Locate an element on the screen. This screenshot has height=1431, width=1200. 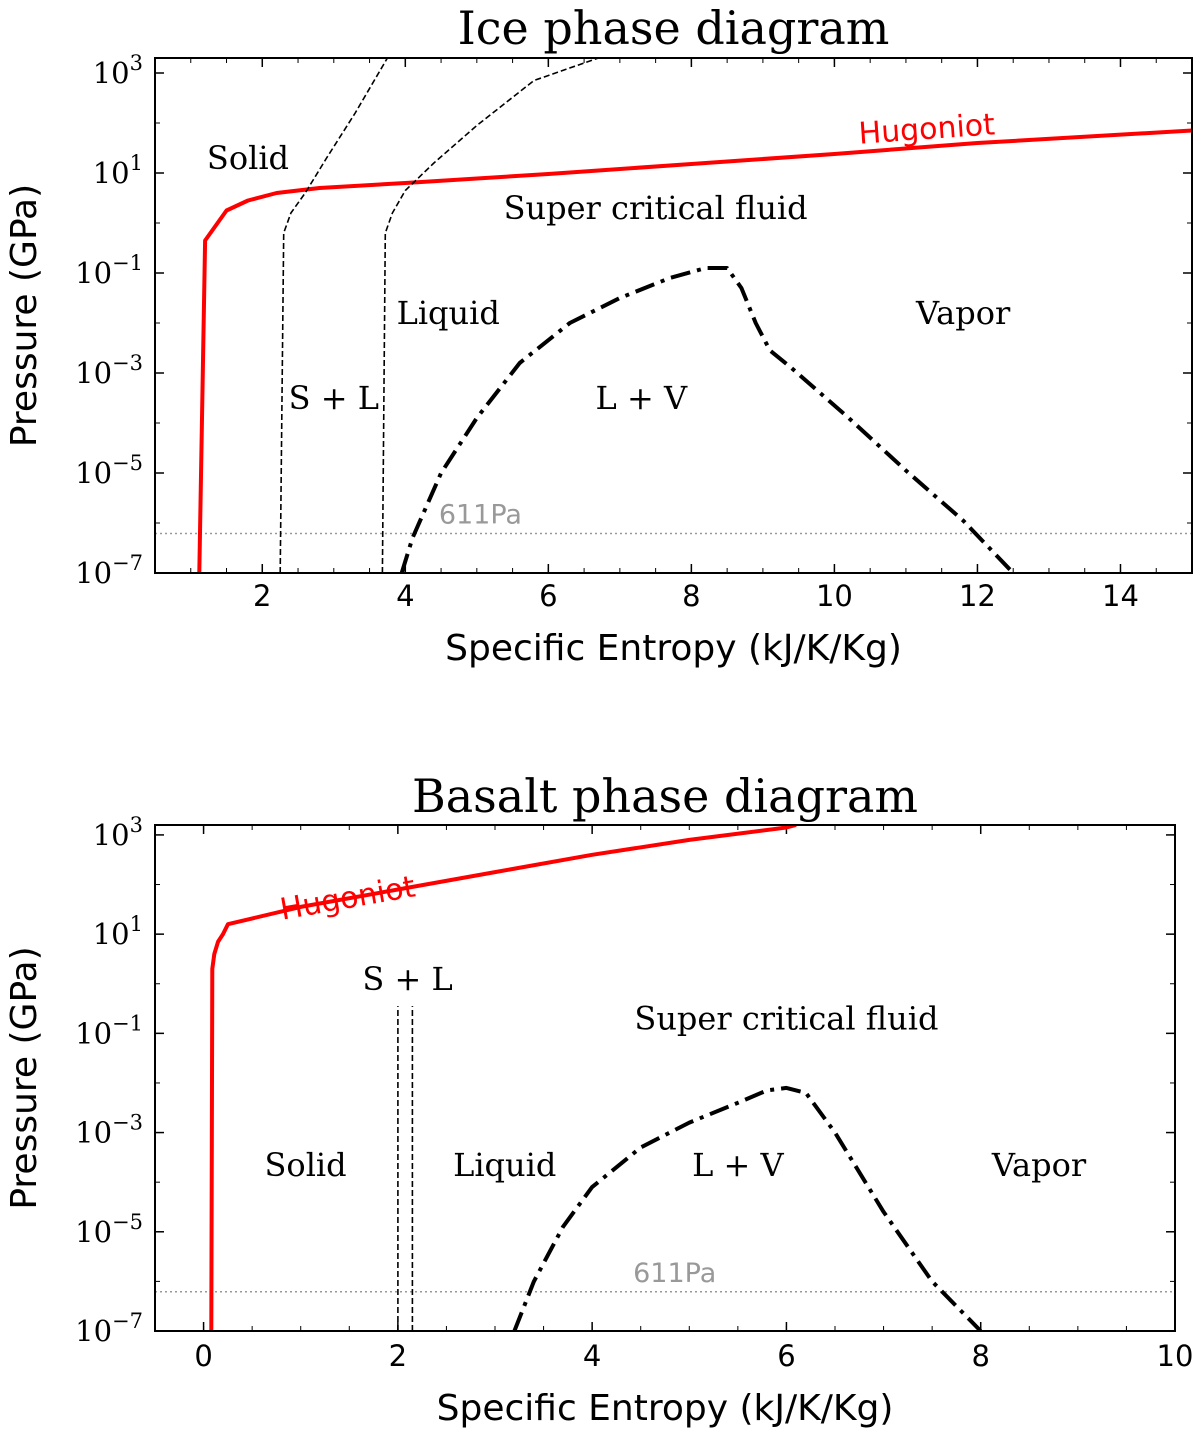
basalt-hugoniot-label: Hugoniot is located at coordinates (347, 898).